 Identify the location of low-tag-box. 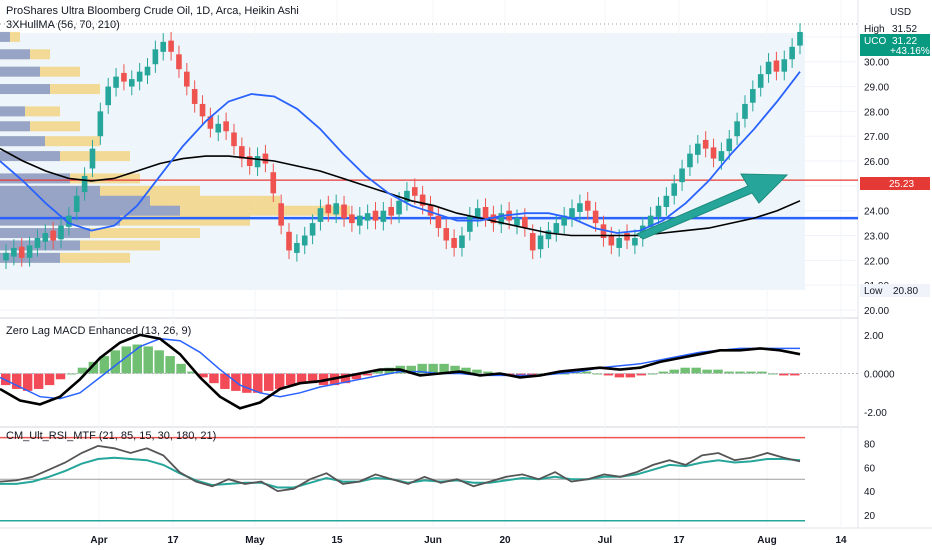
(895, 290).